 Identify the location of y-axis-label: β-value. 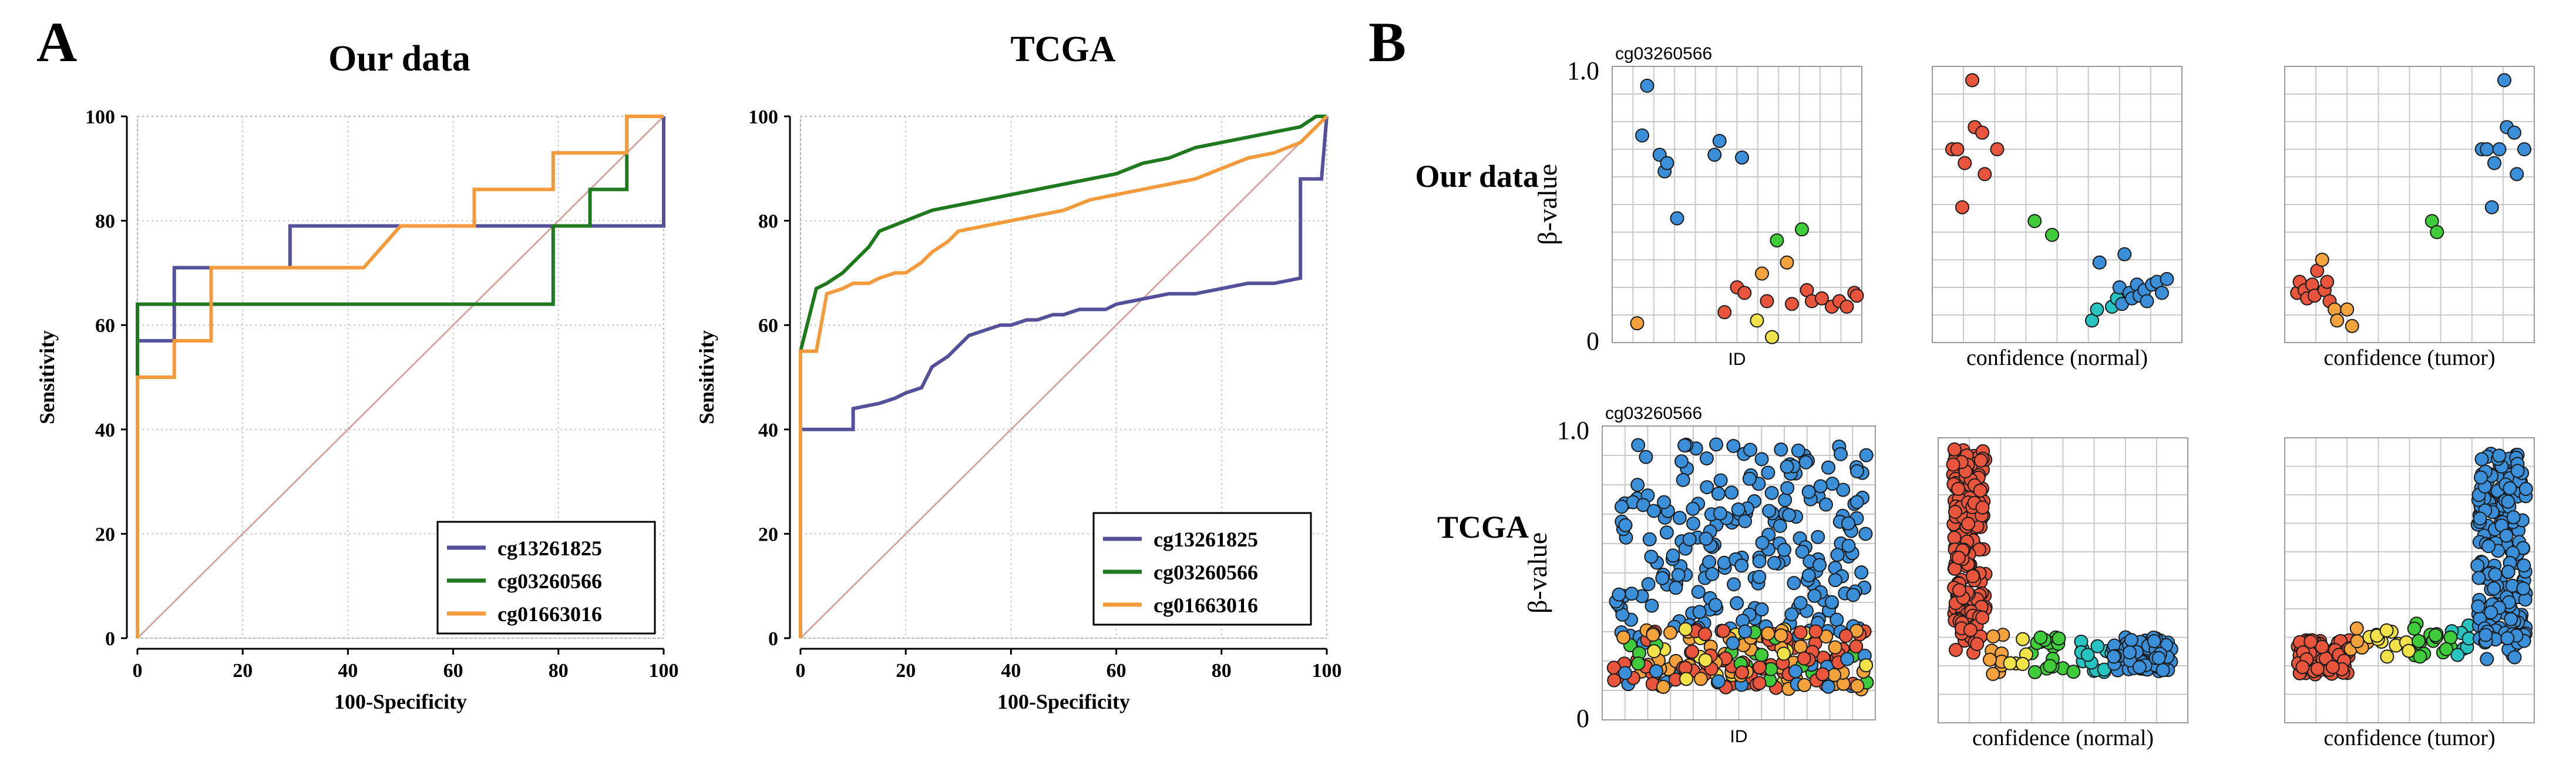
(1537, 573).